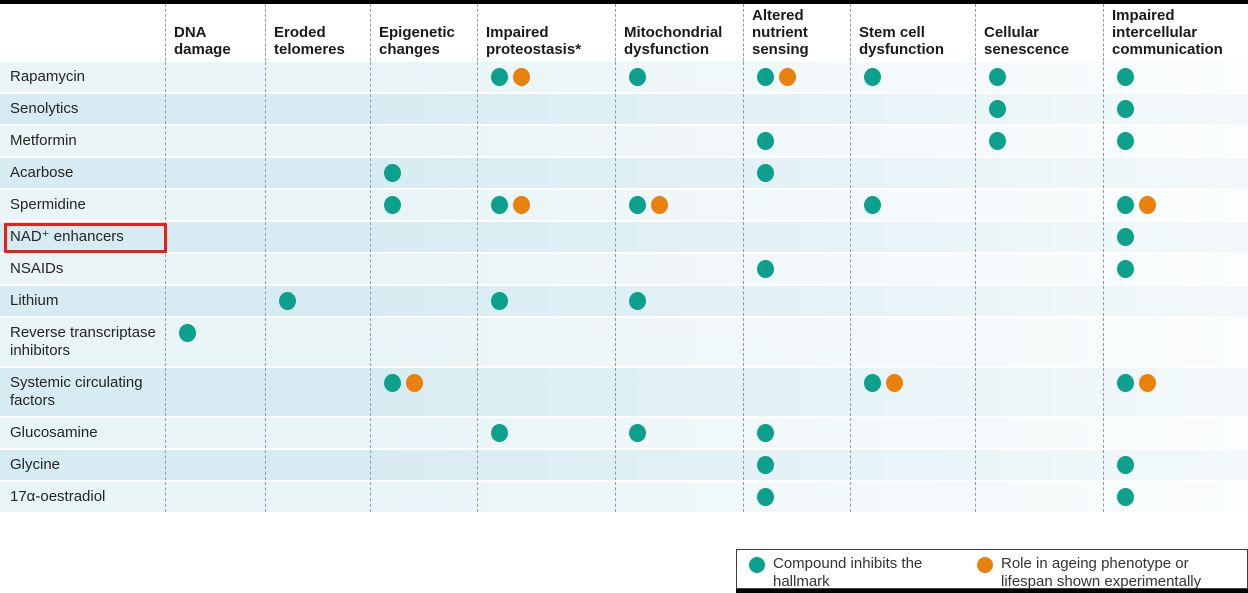  Describe the element at coordinates (42, 172) in the screenshot. I see `compound-name: Acarbose` at that location.